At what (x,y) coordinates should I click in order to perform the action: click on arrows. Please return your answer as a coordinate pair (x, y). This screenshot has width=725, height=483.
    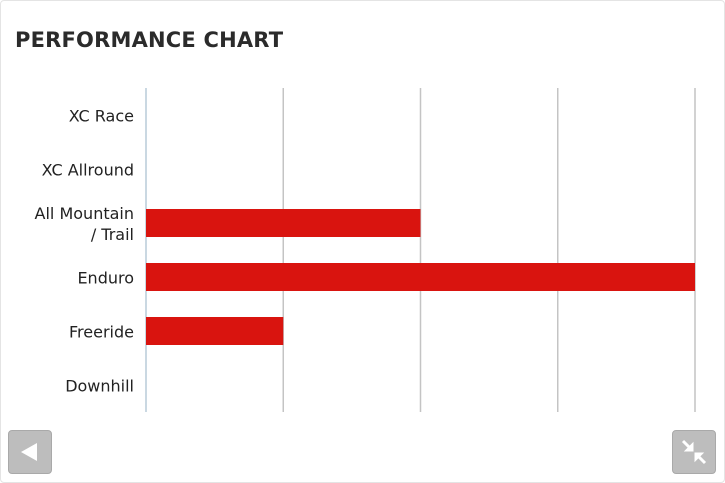
    Looking at the image, I should click on (694, 452).